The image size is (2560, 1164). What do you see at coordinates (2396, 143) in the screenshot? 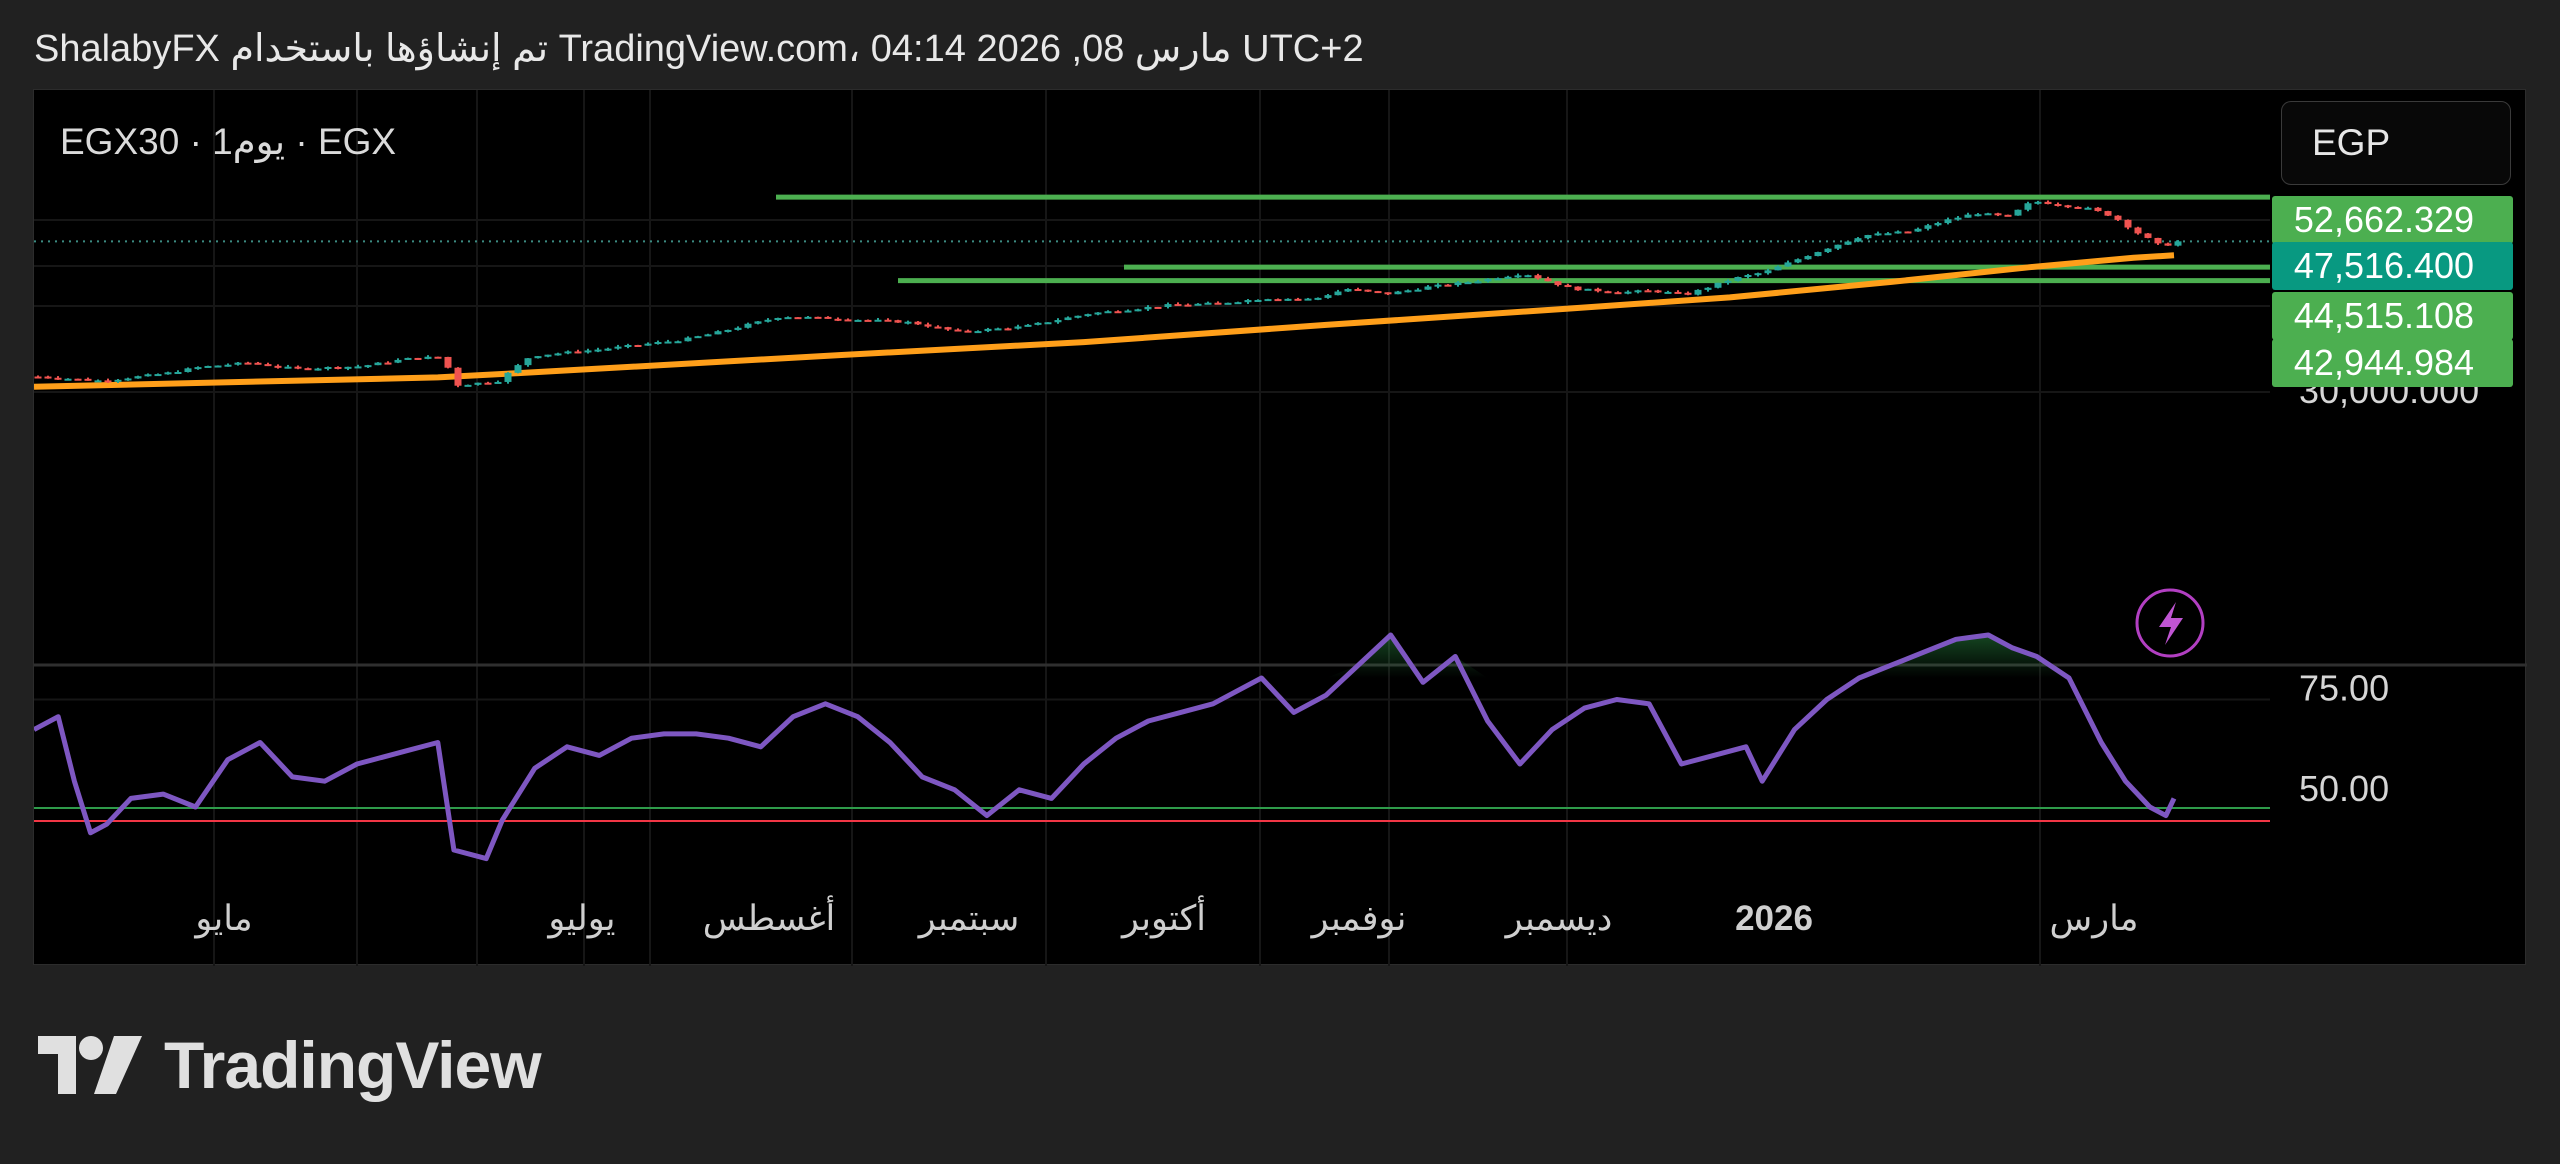
I see `currency-button: EGP` at bounding box center [2396, 143].